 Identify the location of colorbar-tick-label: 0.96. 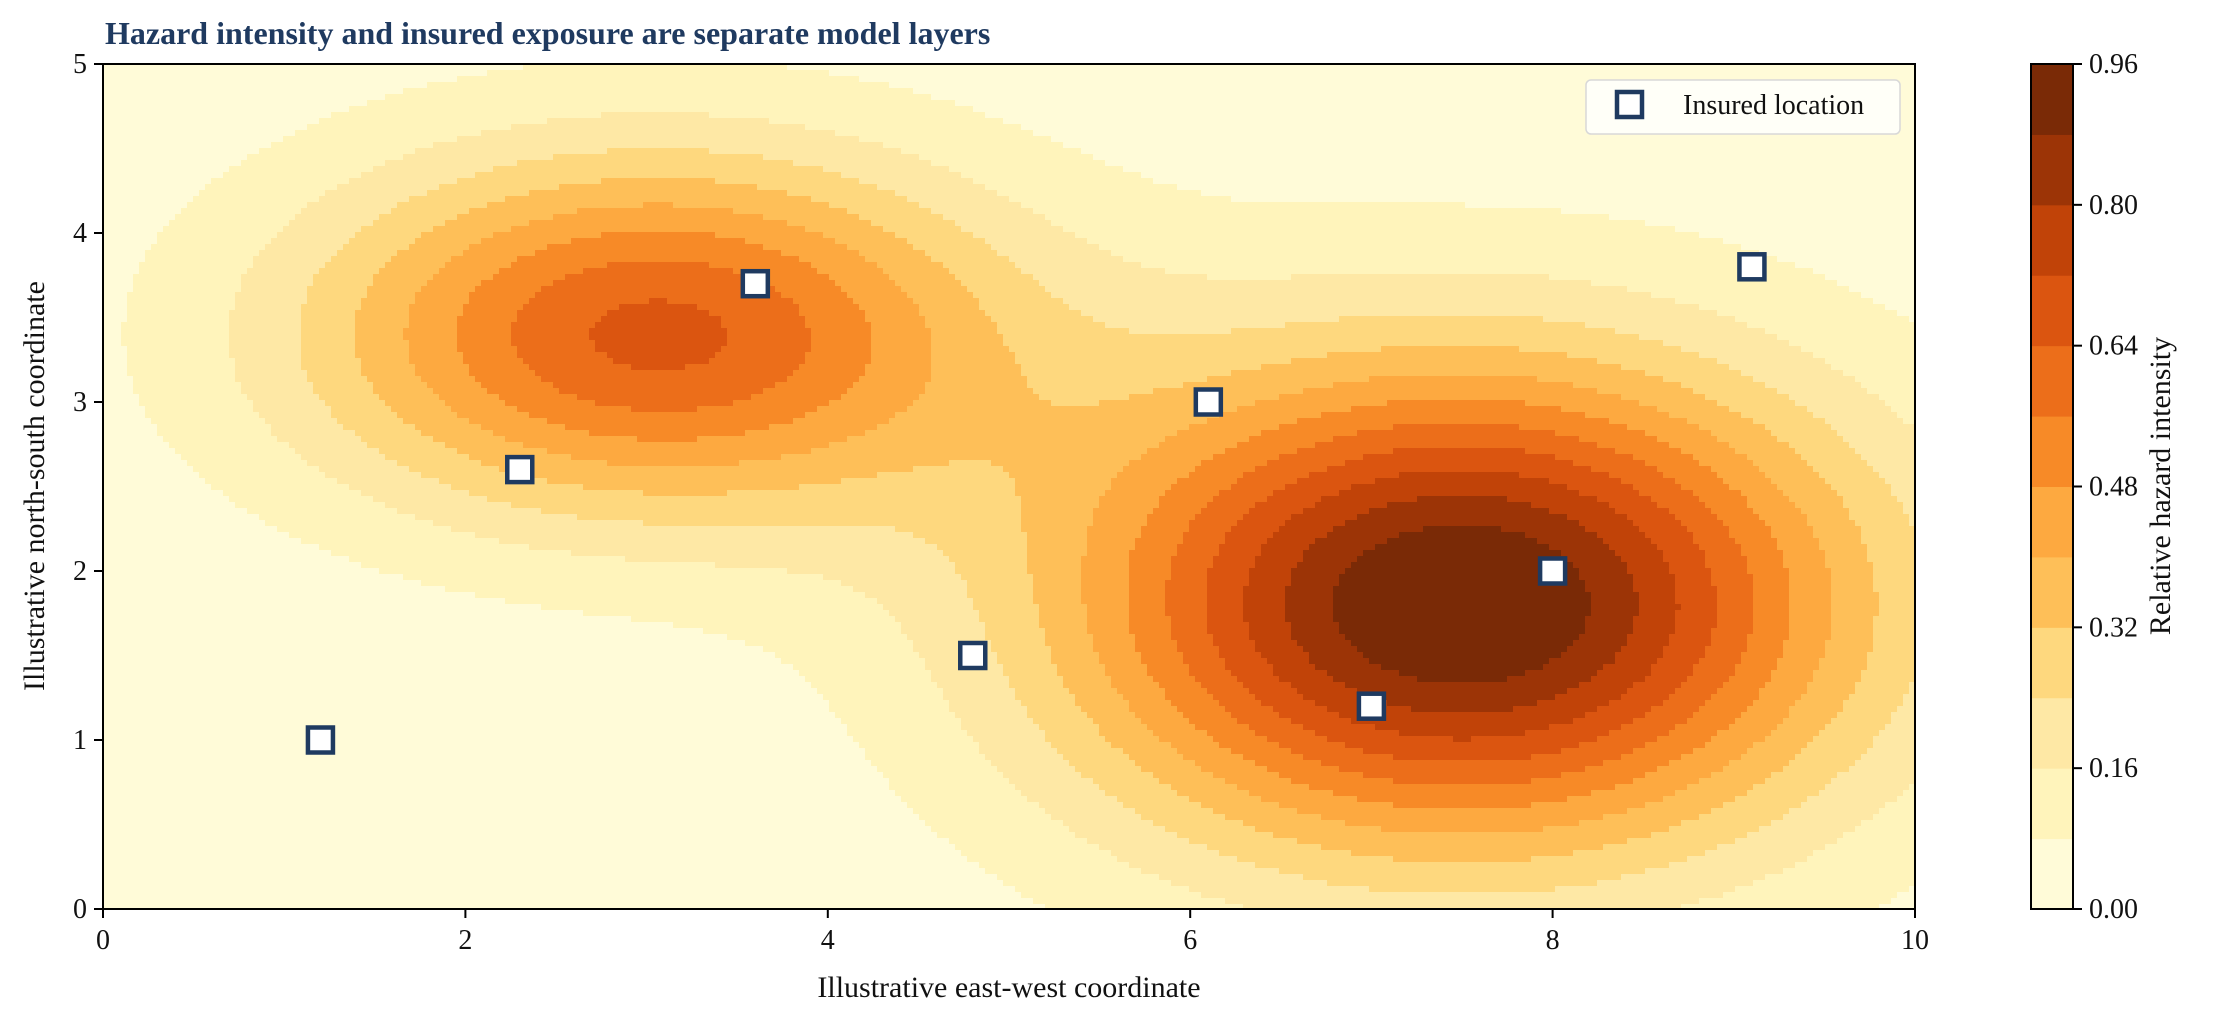
(2113, 64).